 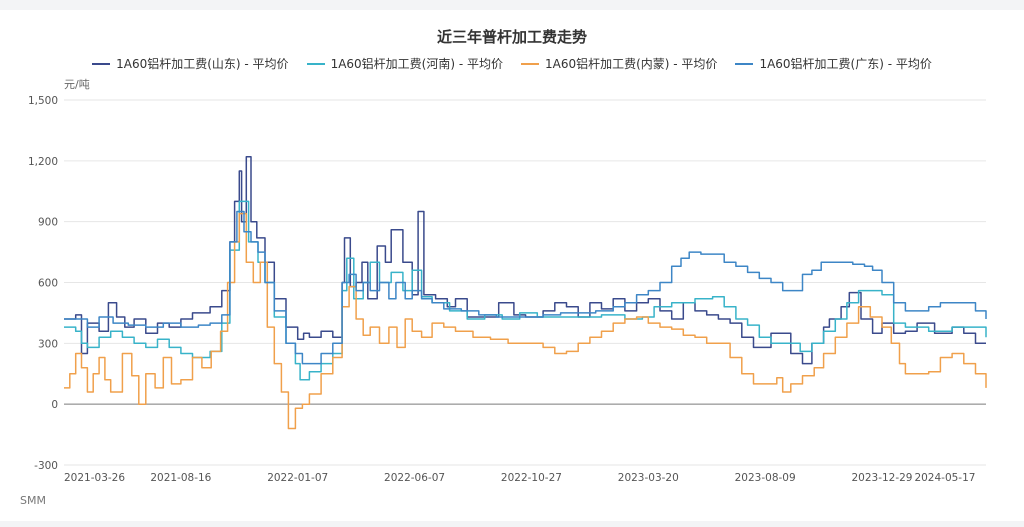 What do you see at coordinates (46, 466) in the screenshot?
I see `y-tick-label: -300` at bounding box center [46, 466].